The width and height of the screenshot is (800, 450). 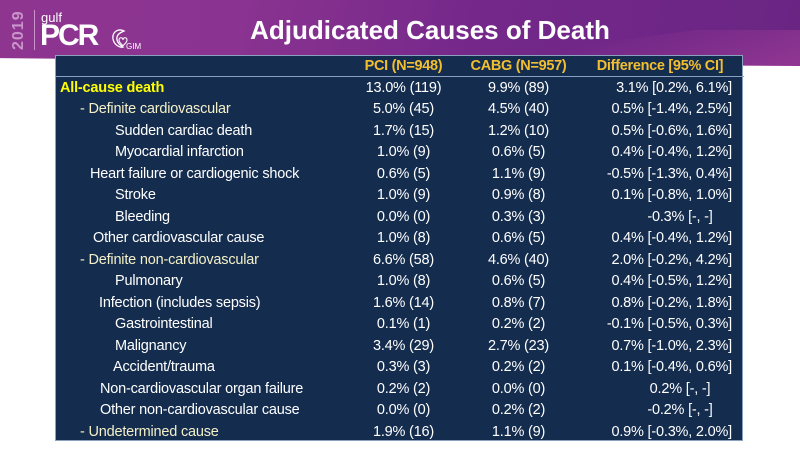 What do you see at coordinates (149, 281) in the screenshot?
I see `cause-label: Pulmonary` at bounding box center [149, 281].